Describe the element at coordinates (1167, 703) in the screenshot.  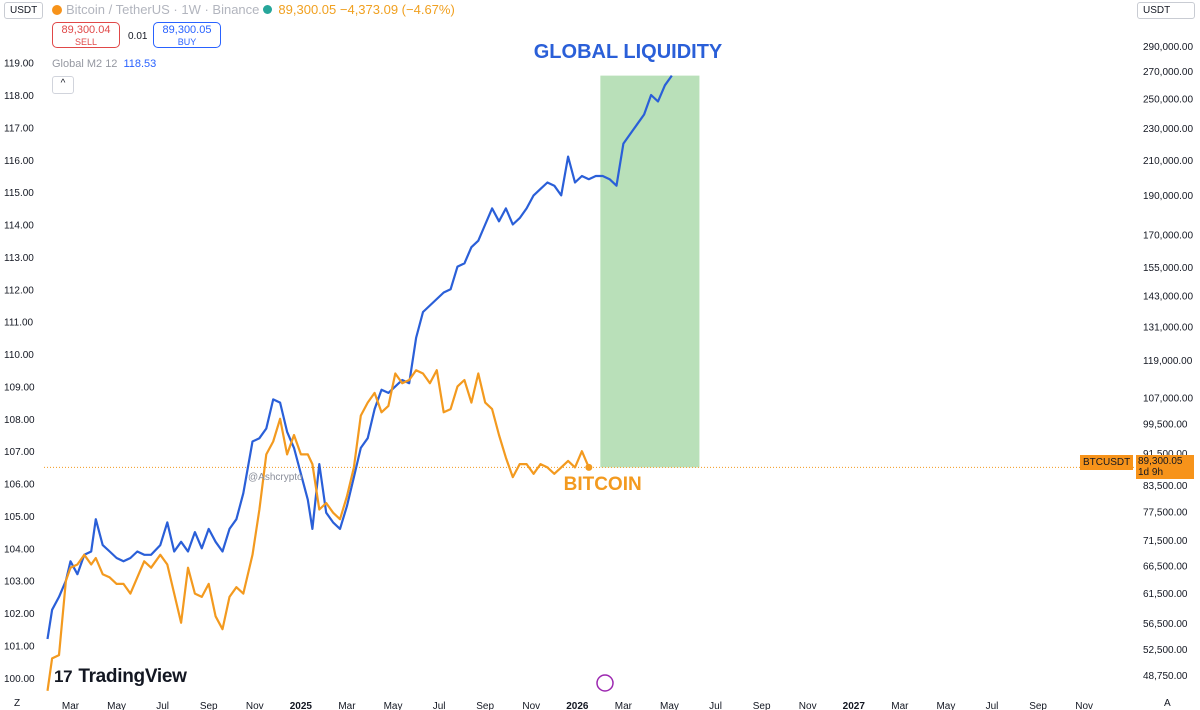
I see `auto-scale-toggle: A` at that location.